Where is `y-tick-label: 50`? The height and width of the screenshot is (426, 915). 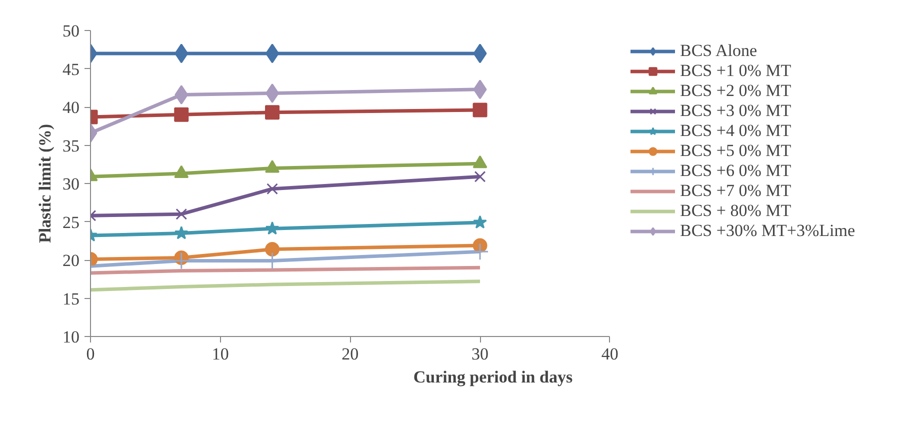
y-tick-label: 50 is located at coordinates (71, 31).